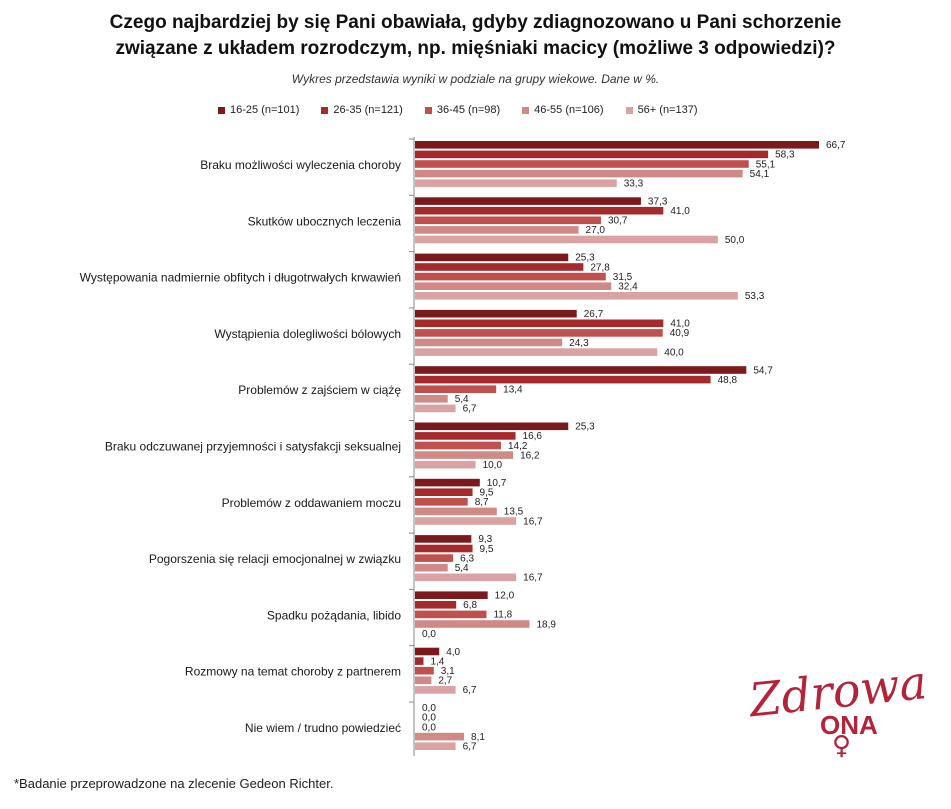 The height and width of the screenshot is (809, 951). What do you see at coordinates (265, 110) in the screenshot?
I see `legend-label: 16-25 (n=101)` at bounding box center [265, 110].